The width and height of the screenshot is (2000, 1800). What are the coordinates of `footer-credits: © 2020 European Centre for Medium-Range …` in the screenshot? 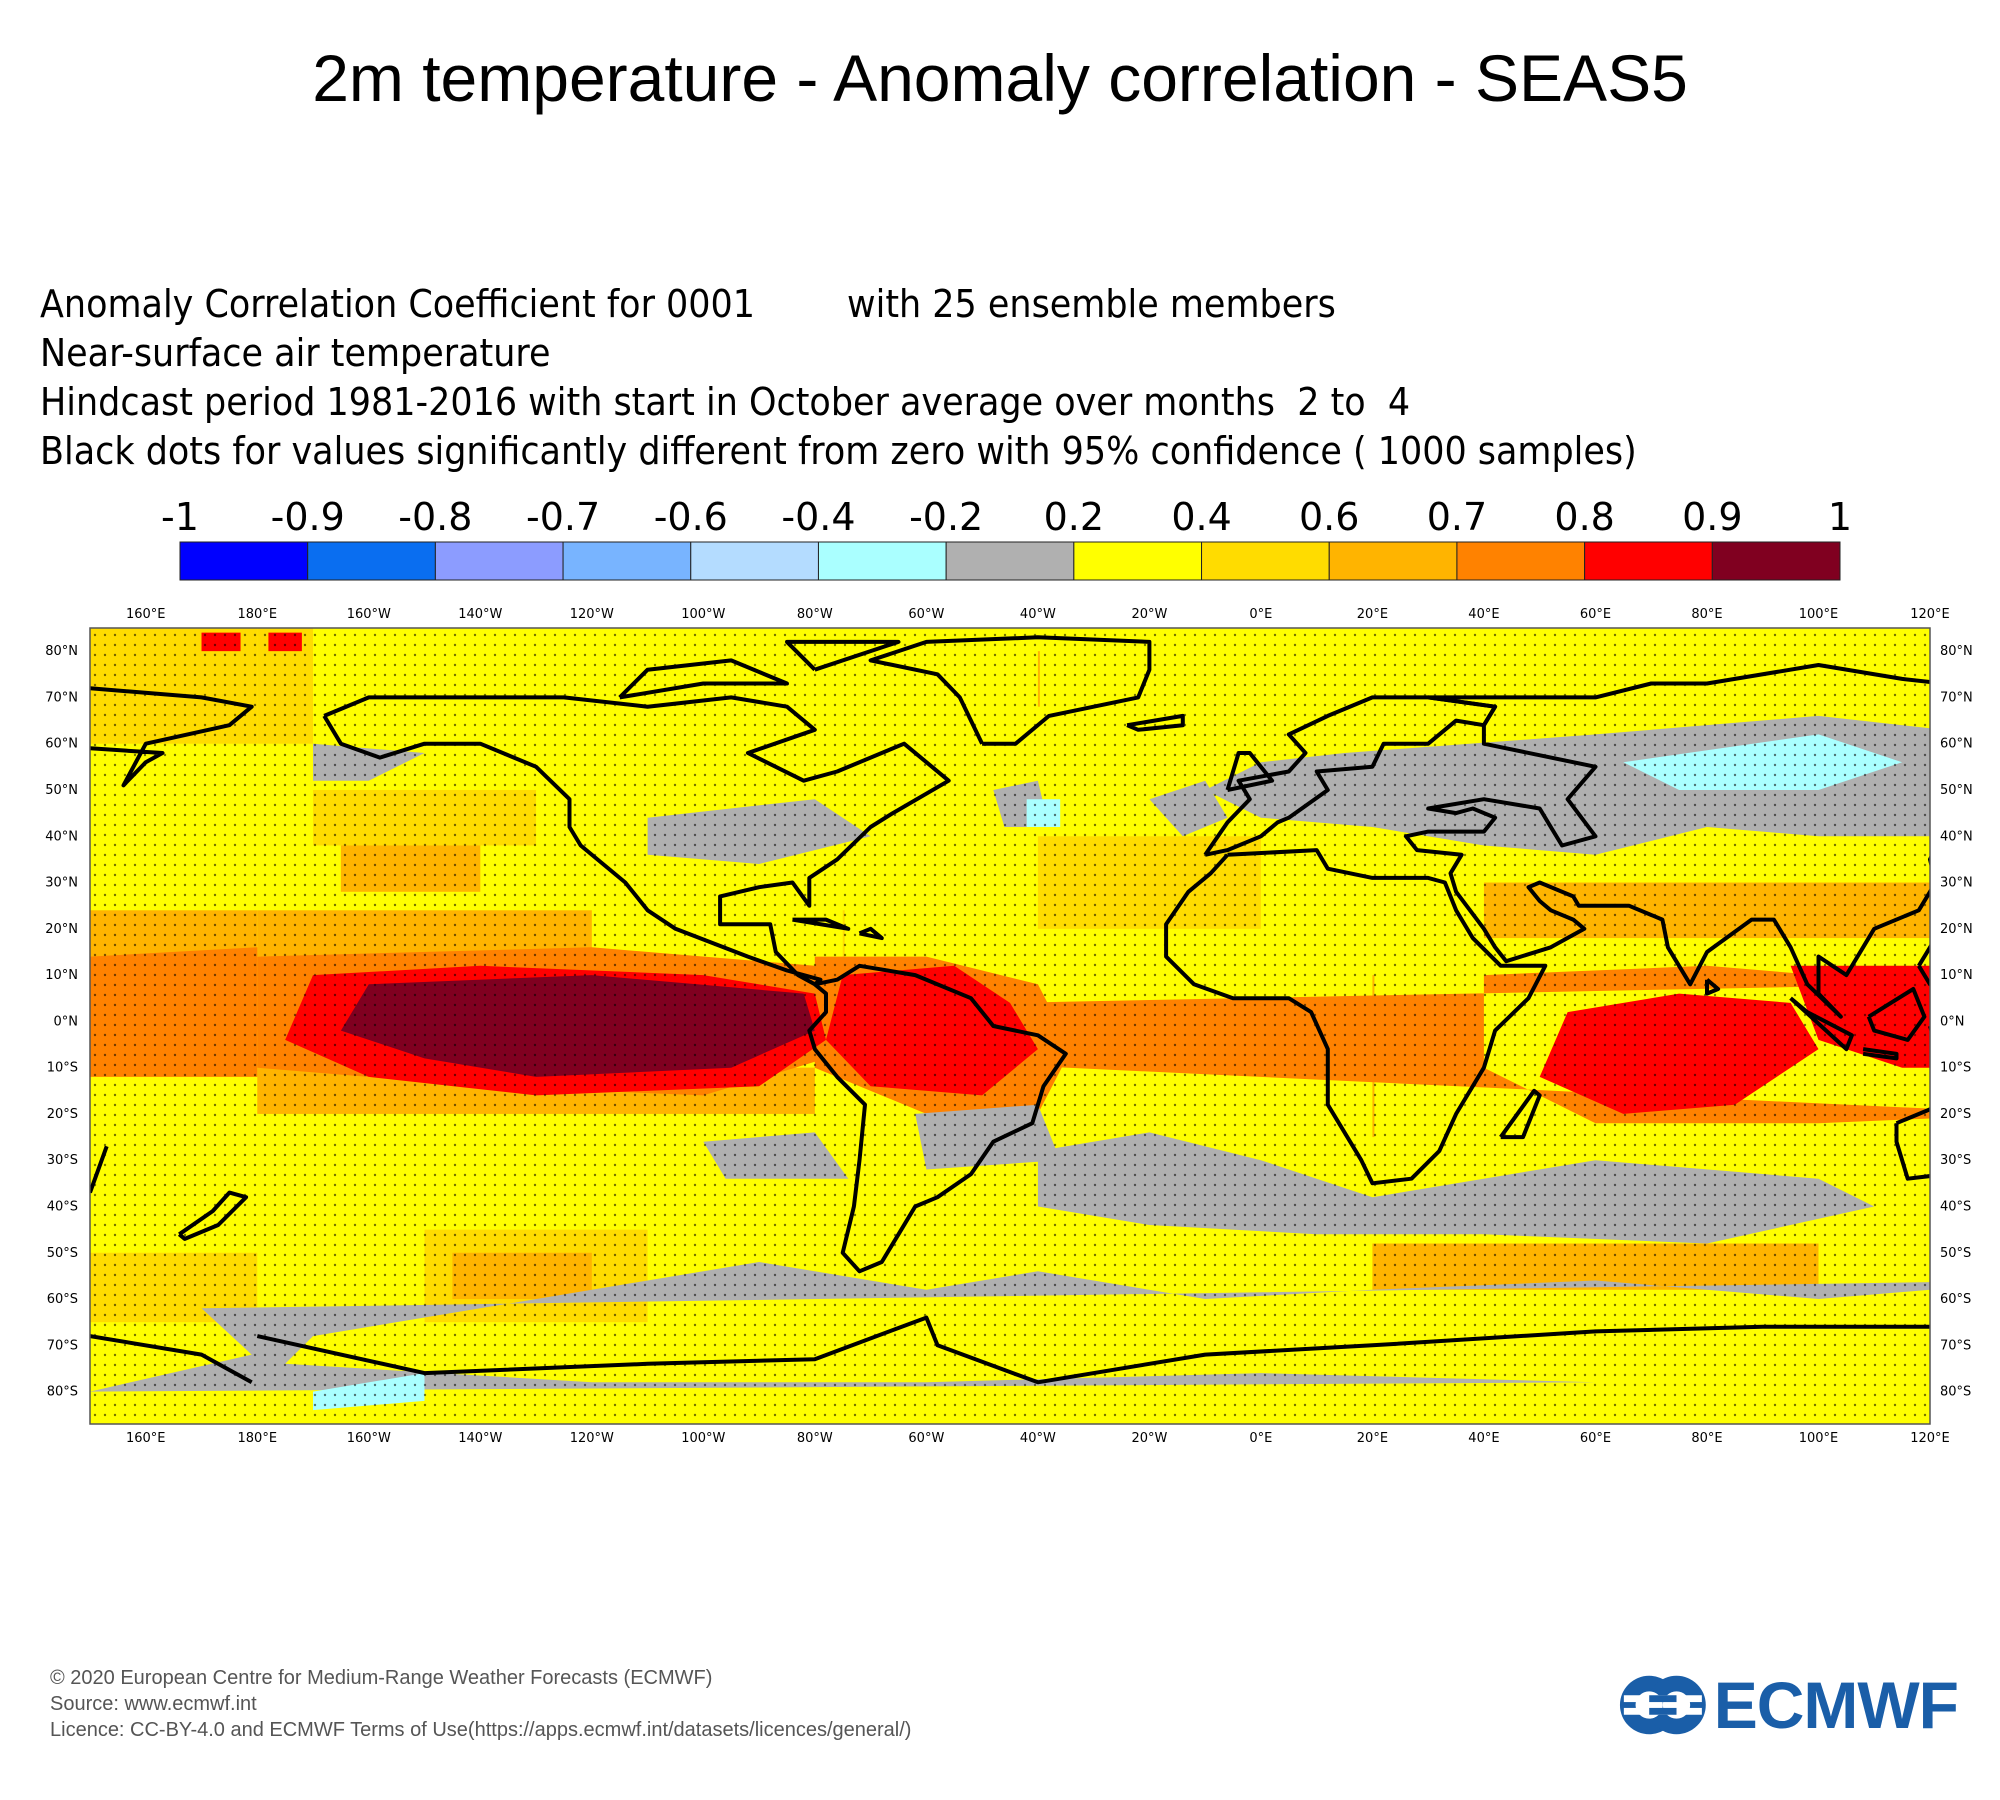 It's located at (480, 1704).